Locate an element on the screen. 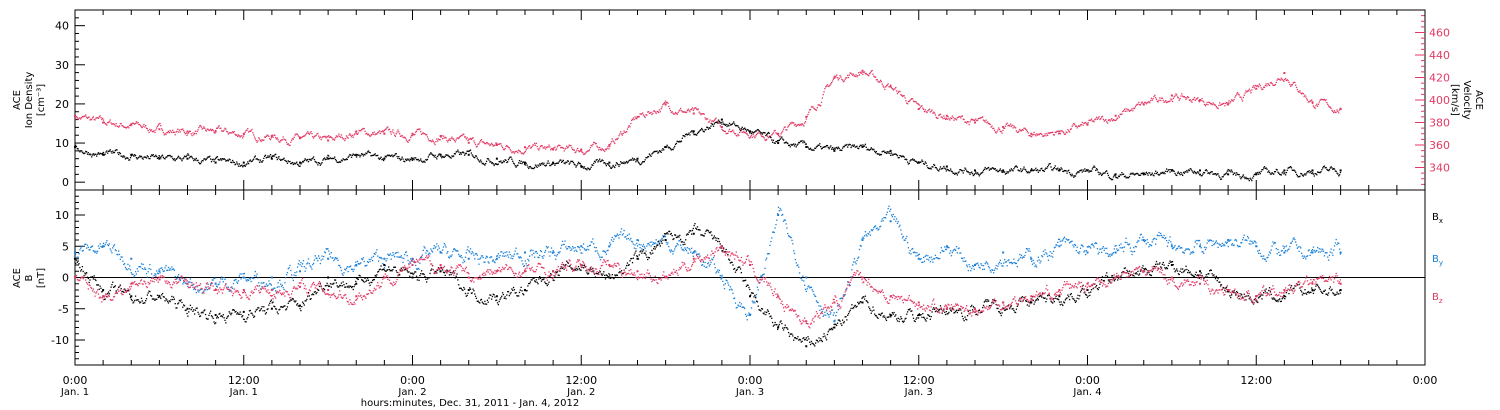 This screenshot has height=410, width=1500. by-point is located at coordinates (862, 240).